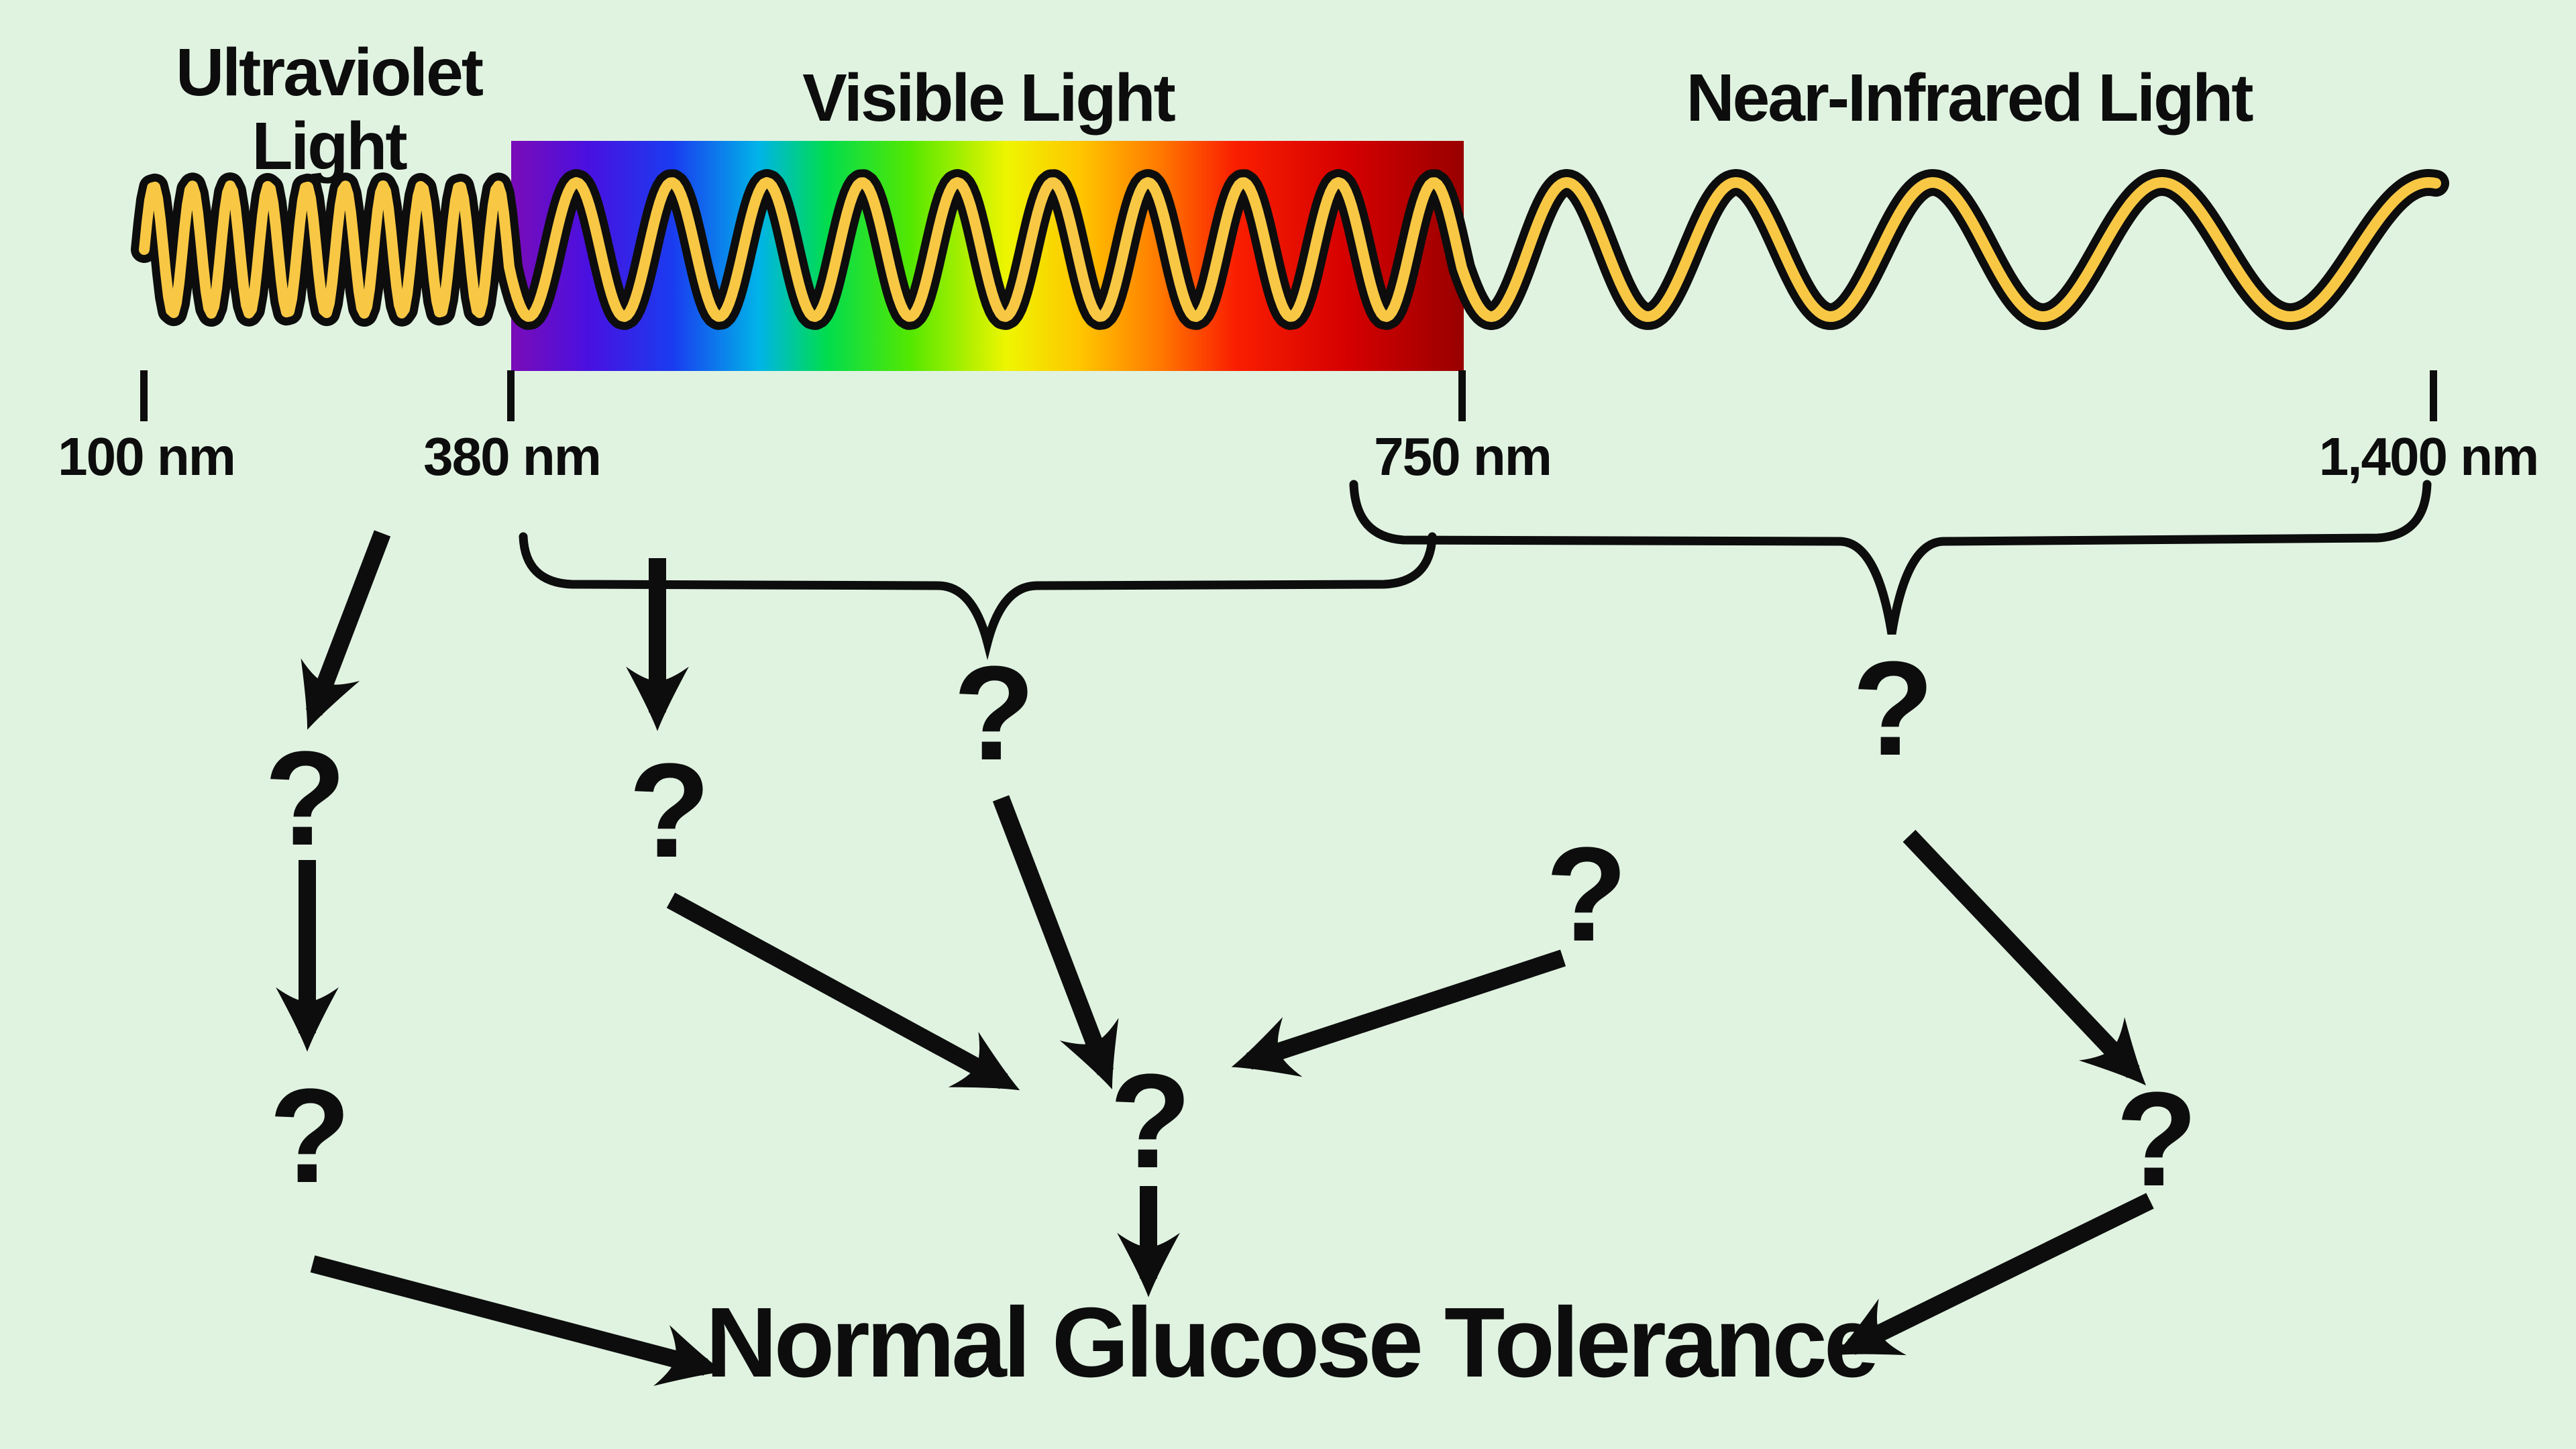 This screenshot has height=1449, width=2576. What do you see at coordinates (329, 146) in the screenshot?
I see `uv-title-line2: Light` at bounding box center [329, 146].